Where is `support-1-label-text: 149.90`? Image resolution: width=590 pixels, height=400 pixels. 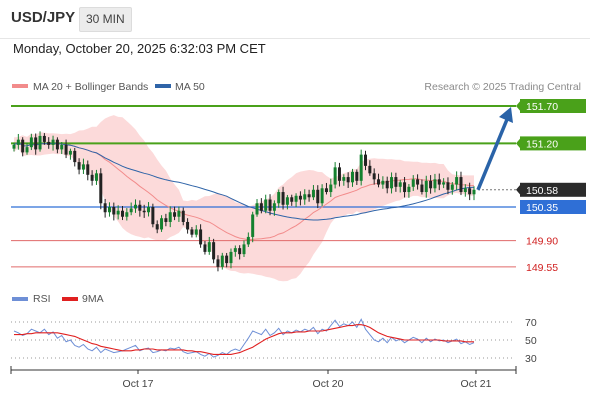 support-1-label-text: 149.90 is located at coordinates (542, 242).